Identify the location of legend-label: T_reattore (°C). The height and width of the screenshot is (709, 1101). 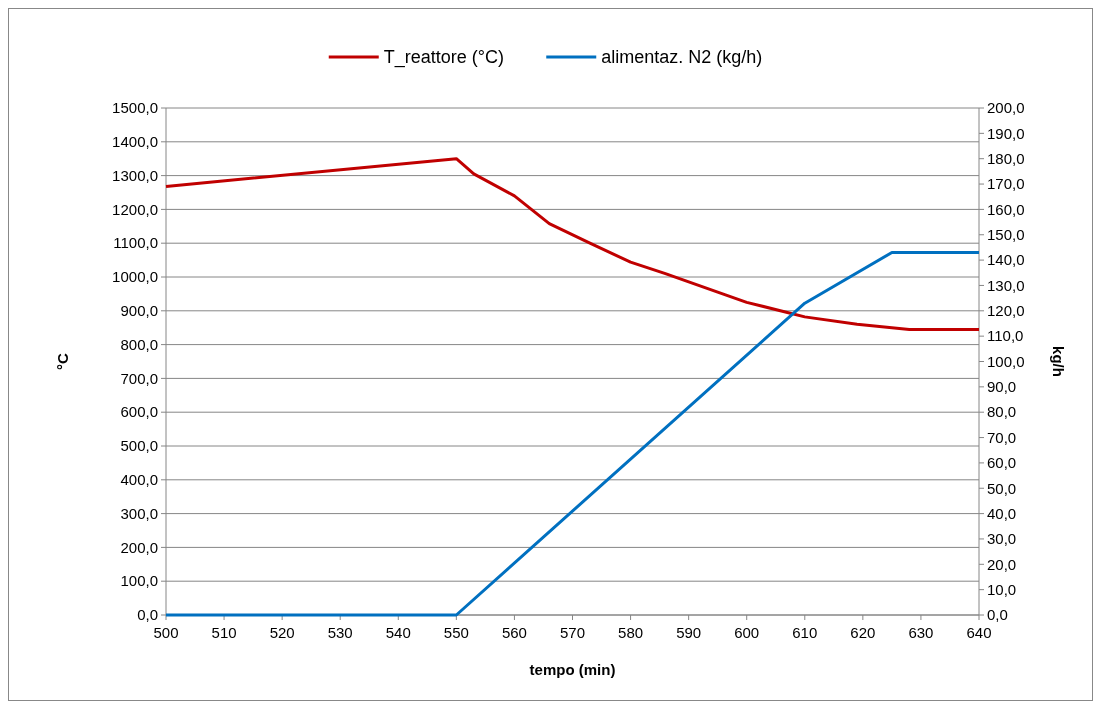
(443, 58).